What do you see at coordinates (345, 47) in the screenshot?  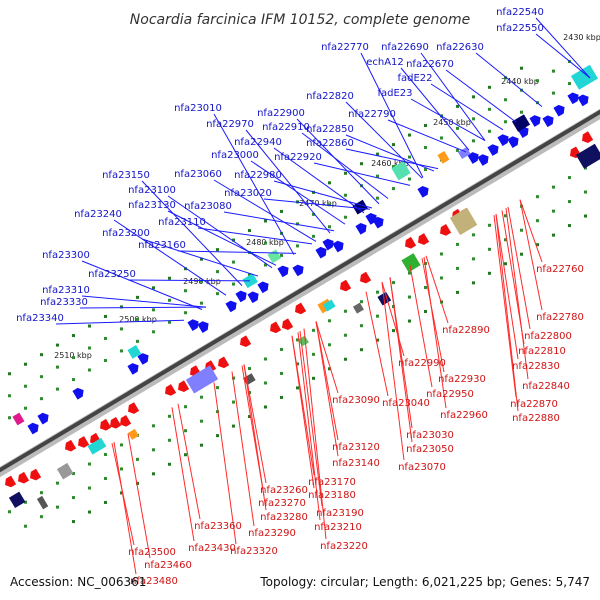 I see `gene-label-top: nfa22770` at bounding box center [345, 47].